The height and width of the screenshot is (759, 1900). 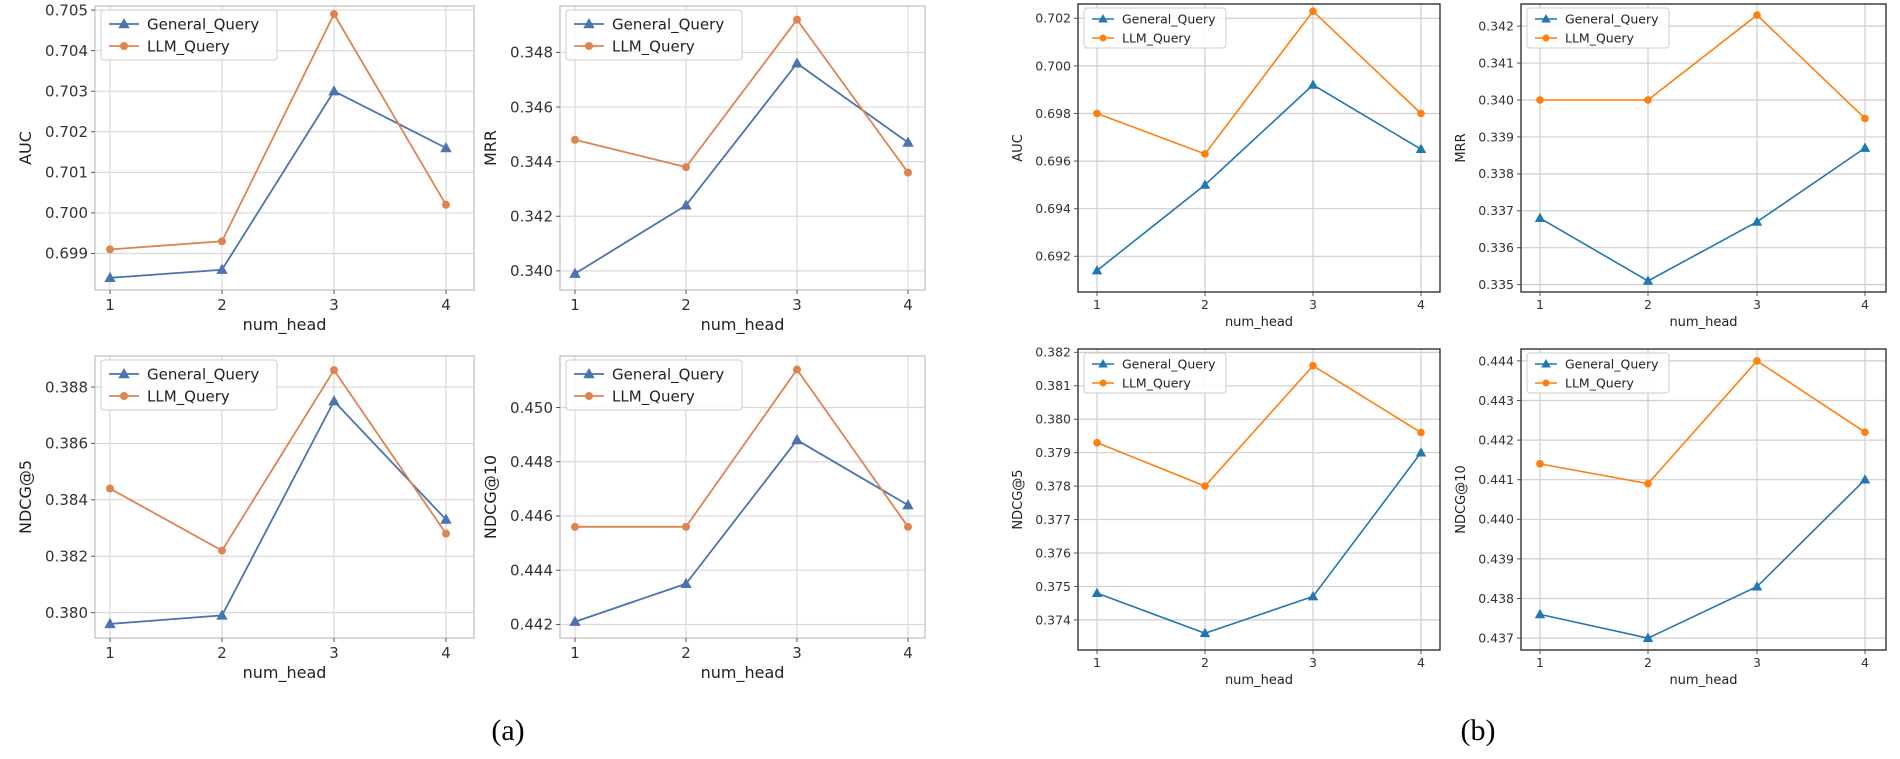 What do you see at coordinates (741, 96) in the screenshot?
I see `panel-a-top-right-series-llm-query-line` at bounding box center [741, 96].